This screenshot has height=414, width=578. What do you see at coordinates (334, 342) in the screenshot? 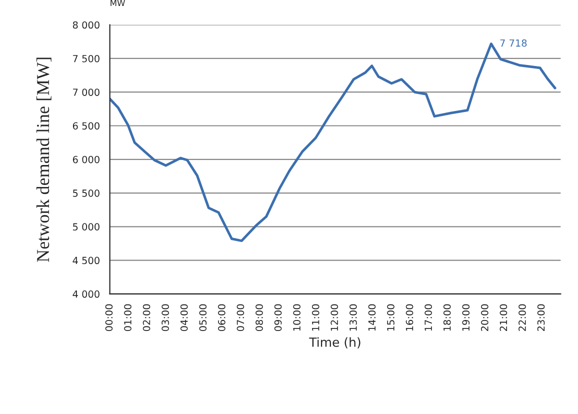
I see `x-axis-title: Time (h)` at bounding box center [334, 342].